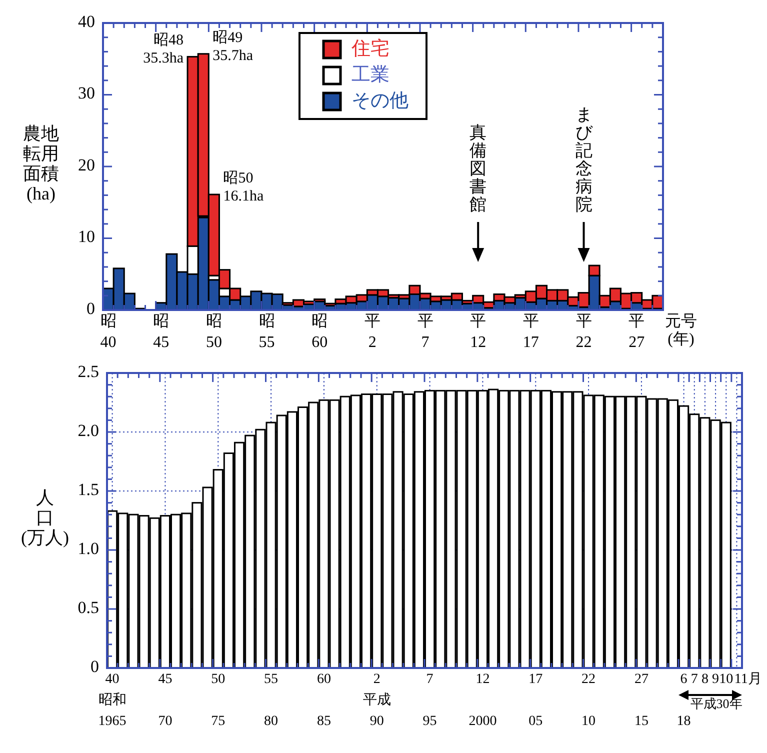 The height and width of the screenshot is (753, 767). What do you see at coordinates (748, 679) in the screenshot?
I see `x-tick-label: 11月` at bounding box center [748, 679].